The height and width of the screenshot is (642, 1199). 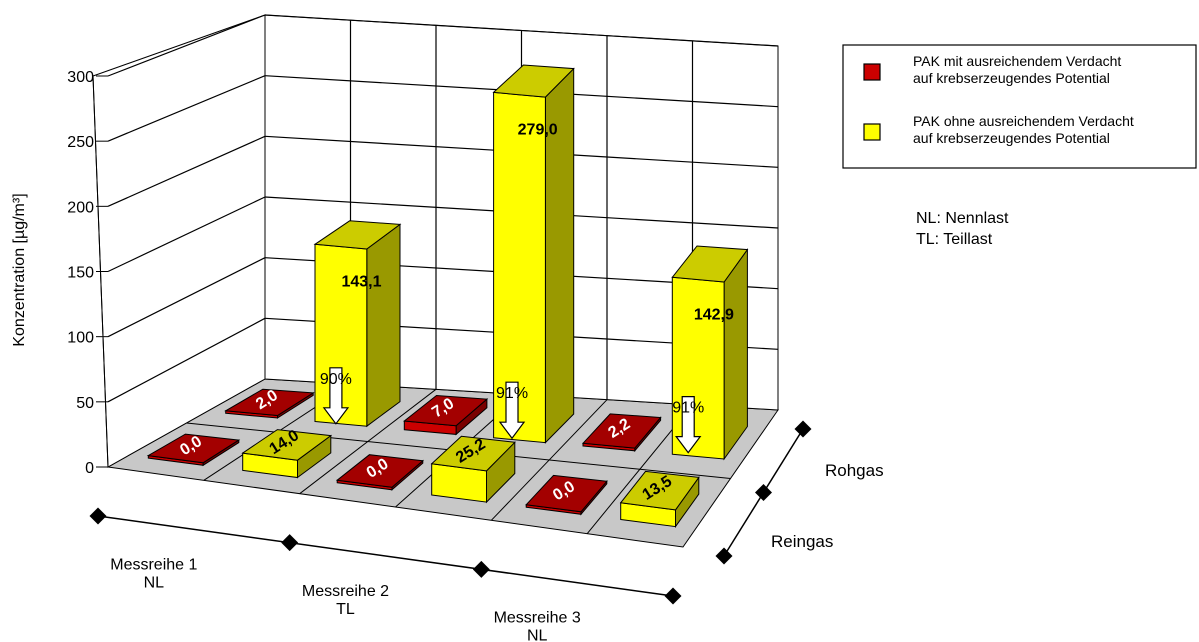 What do you see at coordinates (19, 269) in the screenshot?
I see `y-axis-title: Konzentration [µg/m³]` at bounding box center [19, 269].